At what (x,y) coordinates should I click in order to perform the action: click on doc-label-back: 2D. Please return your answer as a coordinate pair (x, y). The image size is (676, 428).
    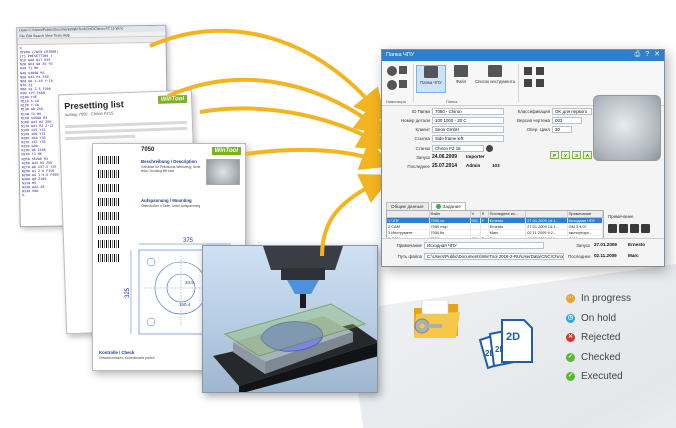
    Looking at the image, I should click on (490, 353).